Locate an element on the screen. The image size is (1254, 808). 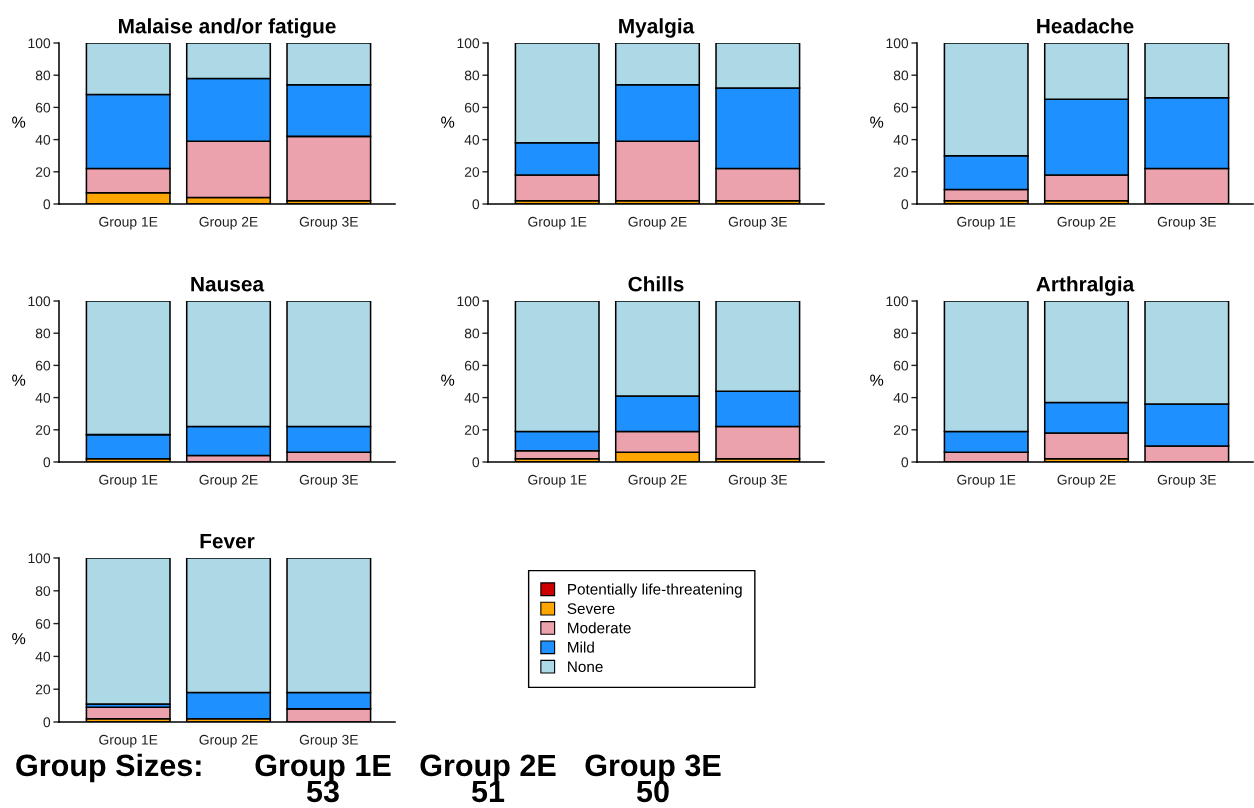
legend-label: Potentially life-threatening is located at coordinates (655, 590).